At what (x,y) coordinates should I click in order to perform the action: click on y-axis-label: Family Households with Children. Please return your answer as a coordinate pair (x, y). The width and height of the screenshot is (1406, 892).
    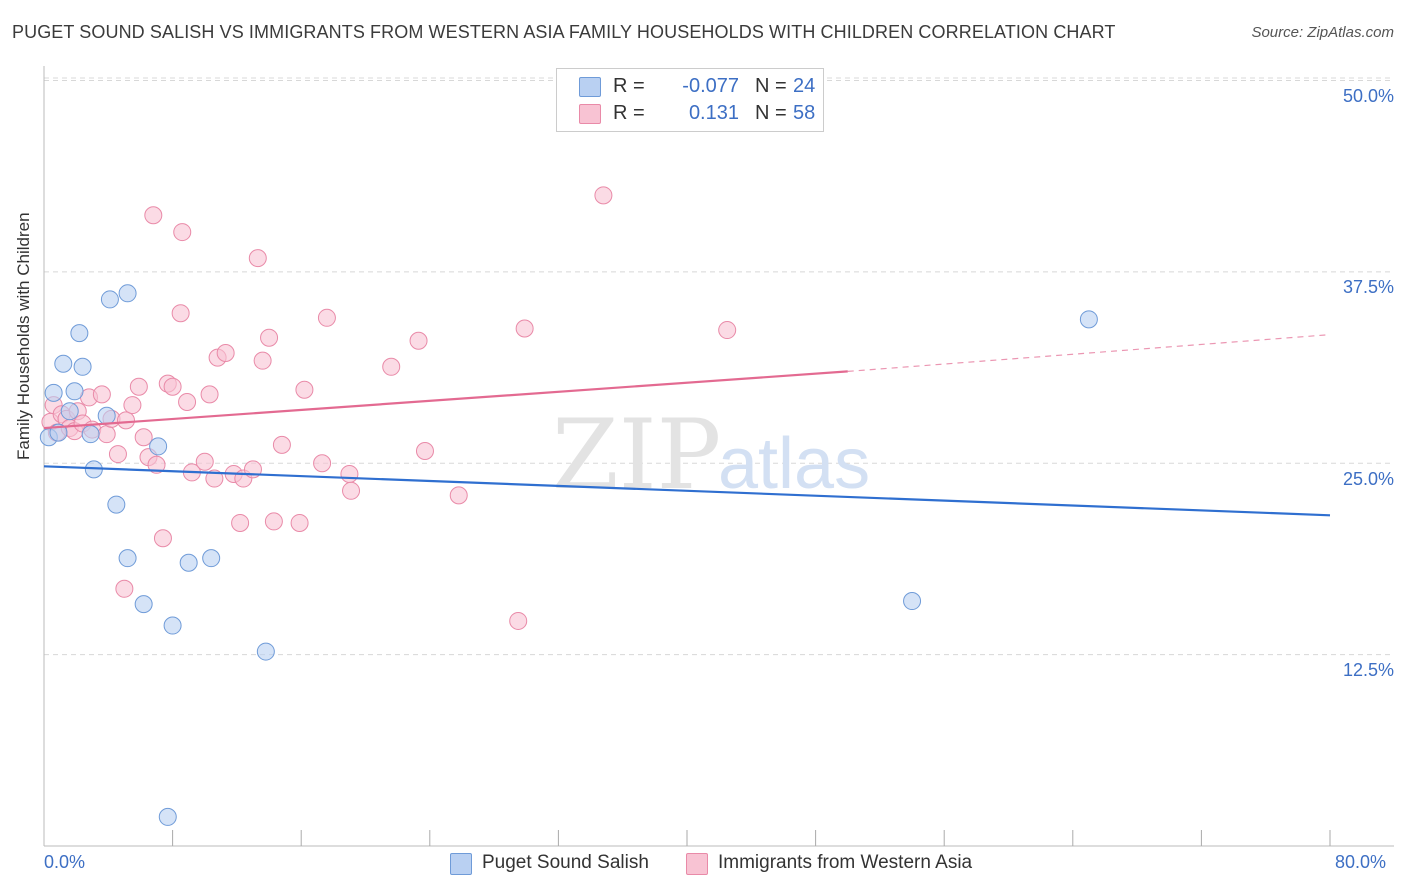
    Looking at the image, I should click on (23, 336).